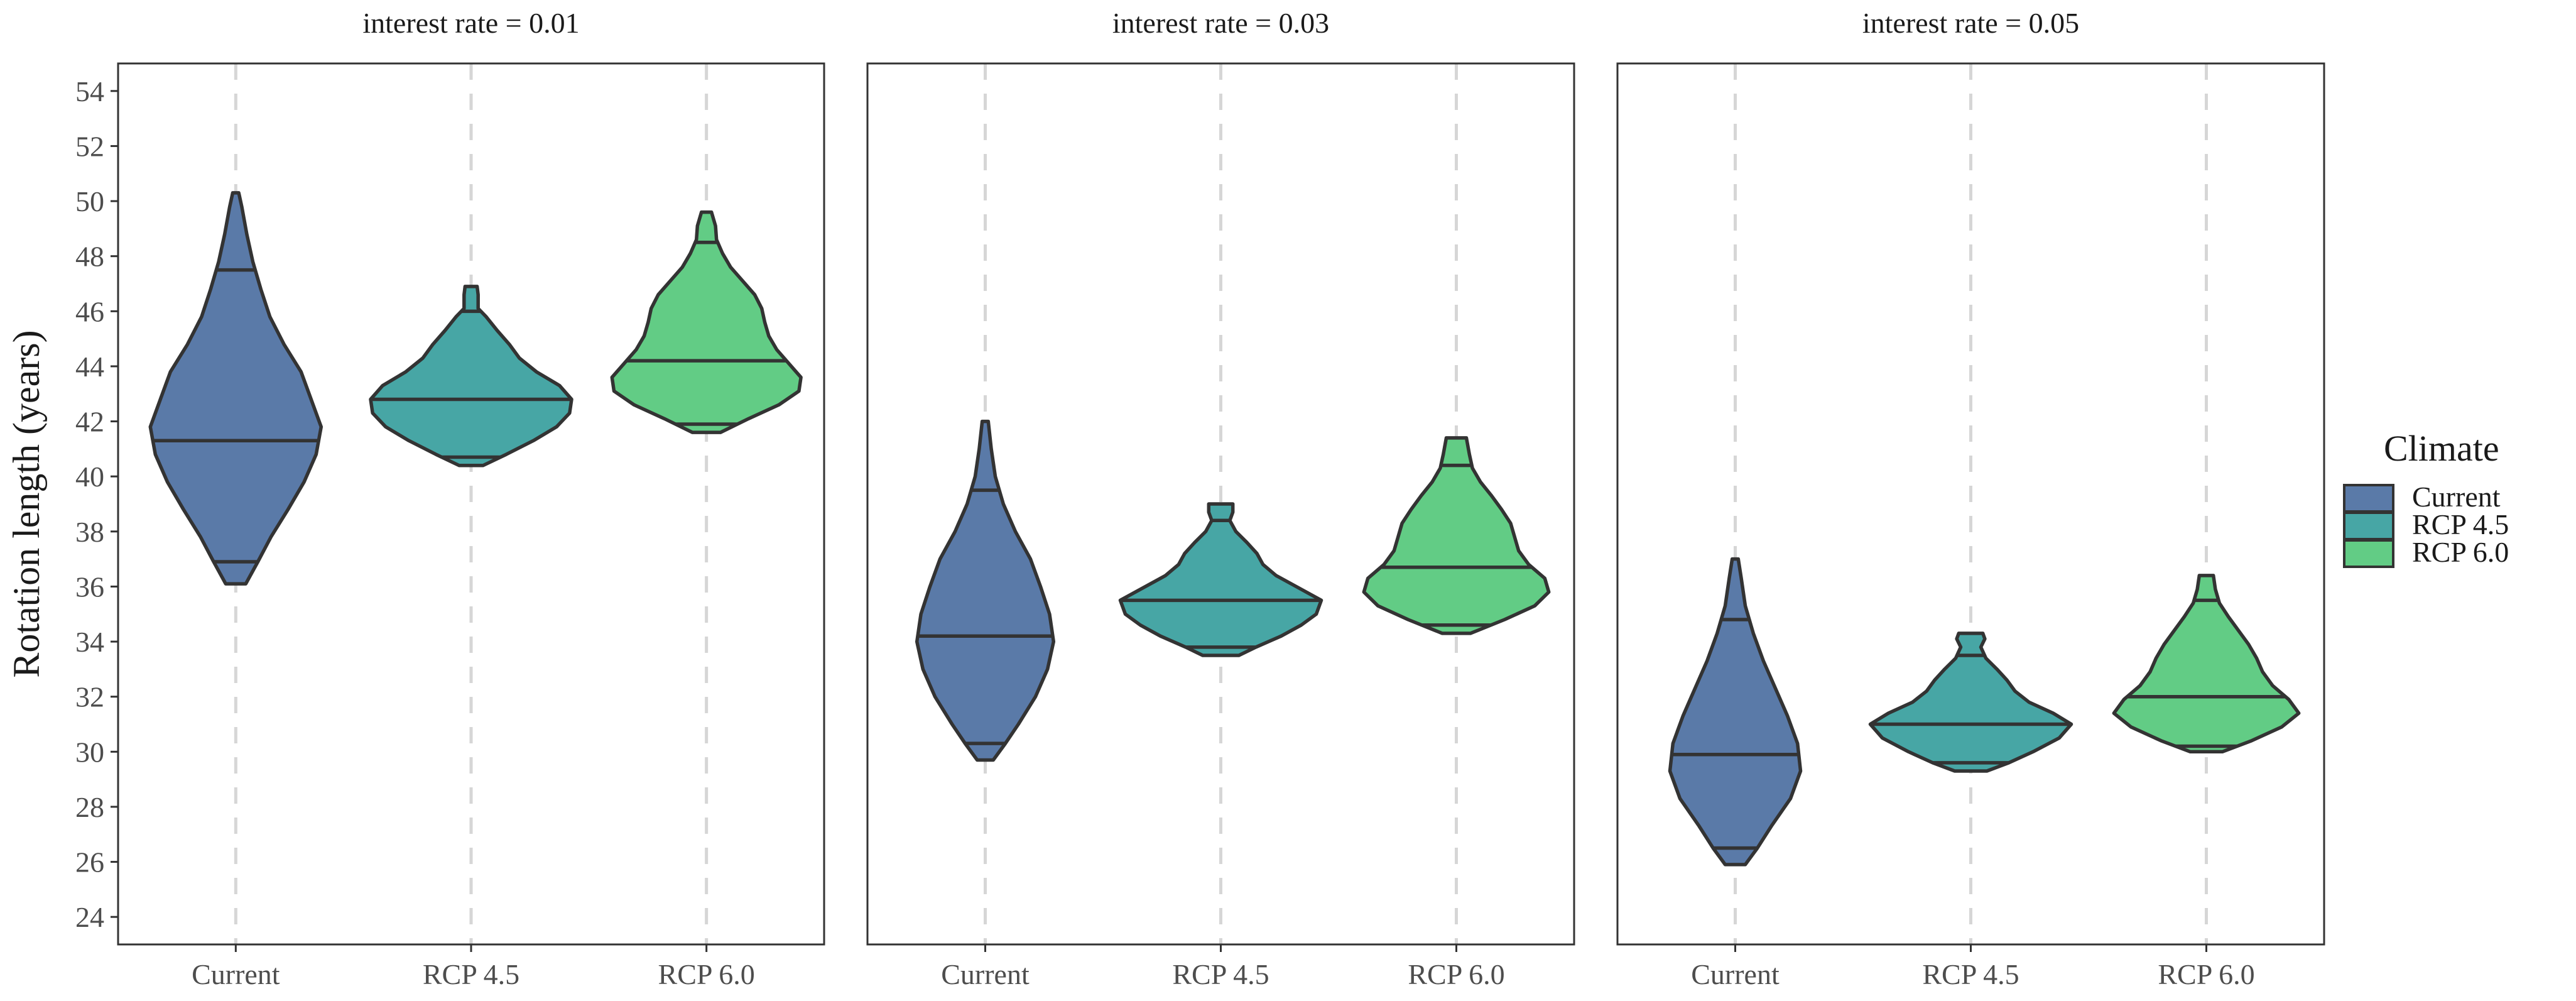 The image size is (2576, 1001). I want to click on legend-item-rcp-6-0: RCP 6.0, so click(2426, 552).